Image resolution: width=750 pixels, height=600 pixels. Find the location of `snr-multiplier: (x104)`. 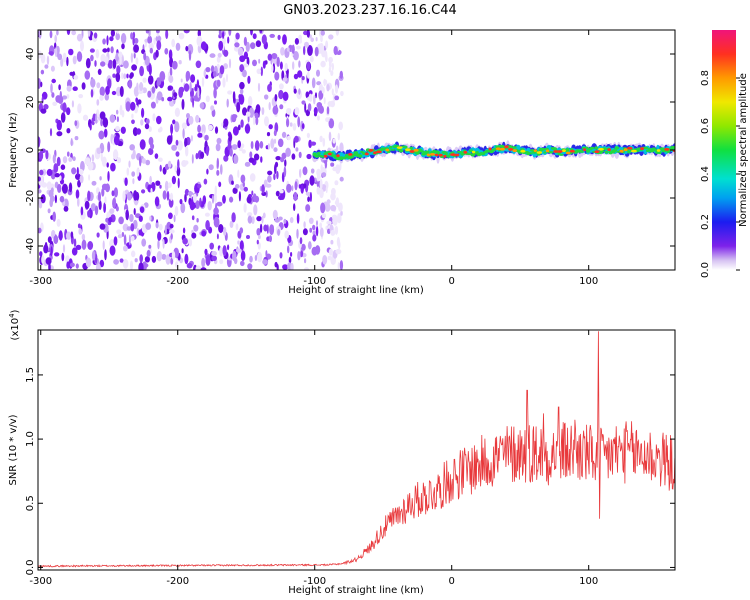

snr-multiplier: (x104) is located at coordinates (14, 324).